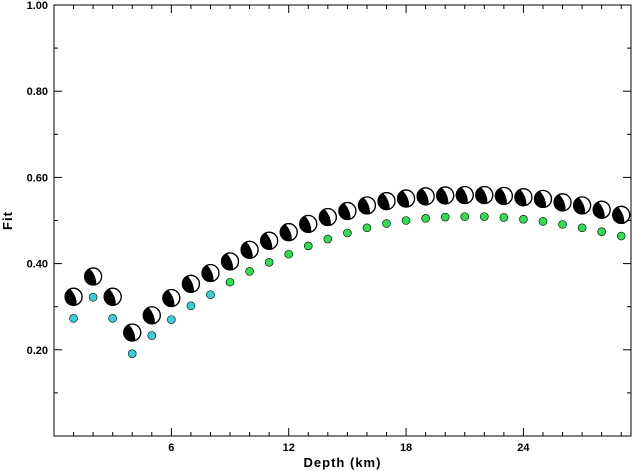  What do you see at coordinates (7, 220) in the screenshot?
I see `y-axis-title: Fit` at bounding box center [7, 220].